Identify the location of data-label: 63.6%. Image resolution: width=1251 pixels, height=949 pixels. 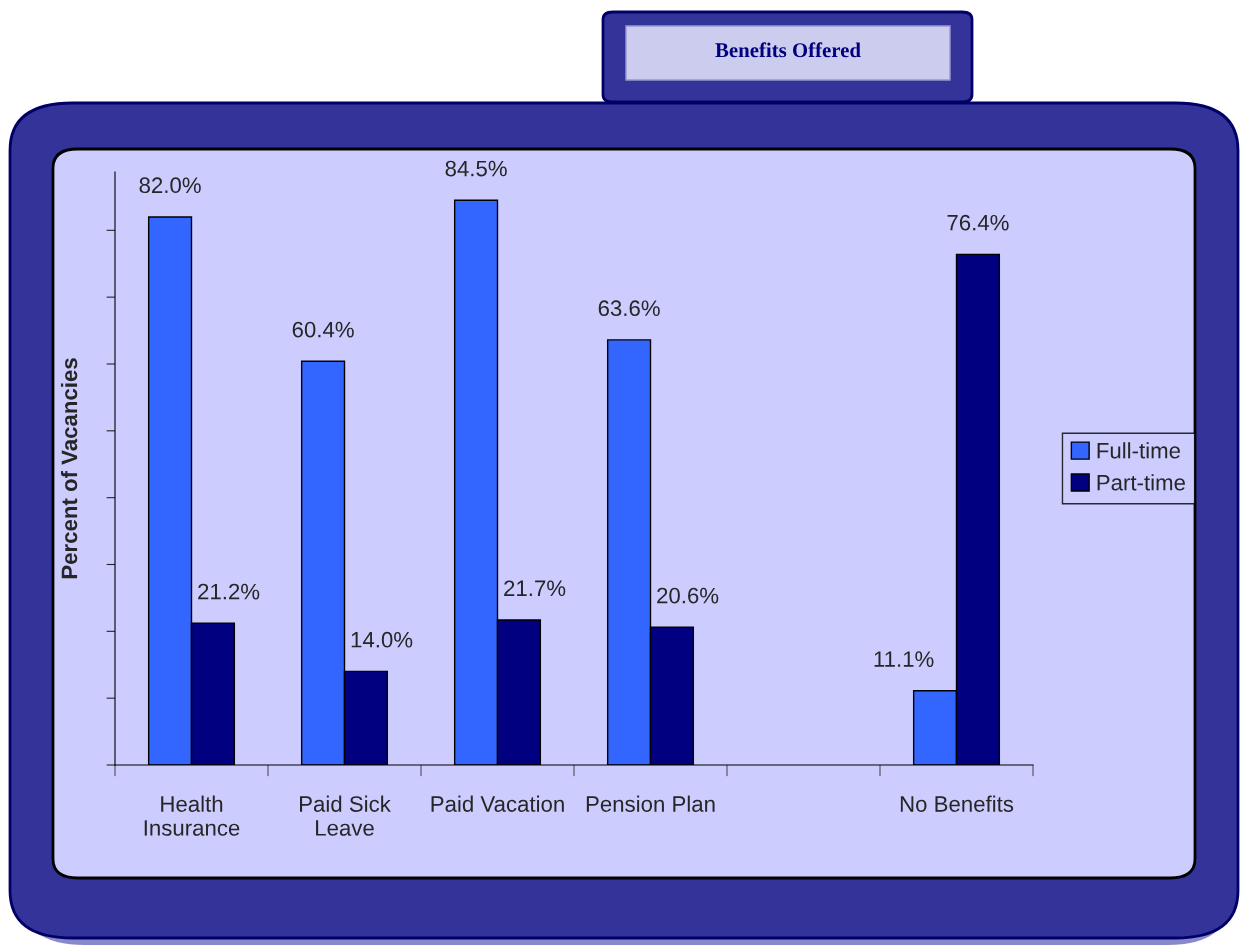
(629, 308).